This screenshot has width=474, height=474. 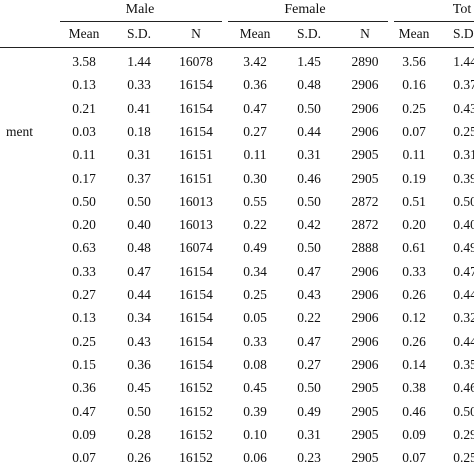 I want to click on table-cell: 2890, so click(x=365, y=61).